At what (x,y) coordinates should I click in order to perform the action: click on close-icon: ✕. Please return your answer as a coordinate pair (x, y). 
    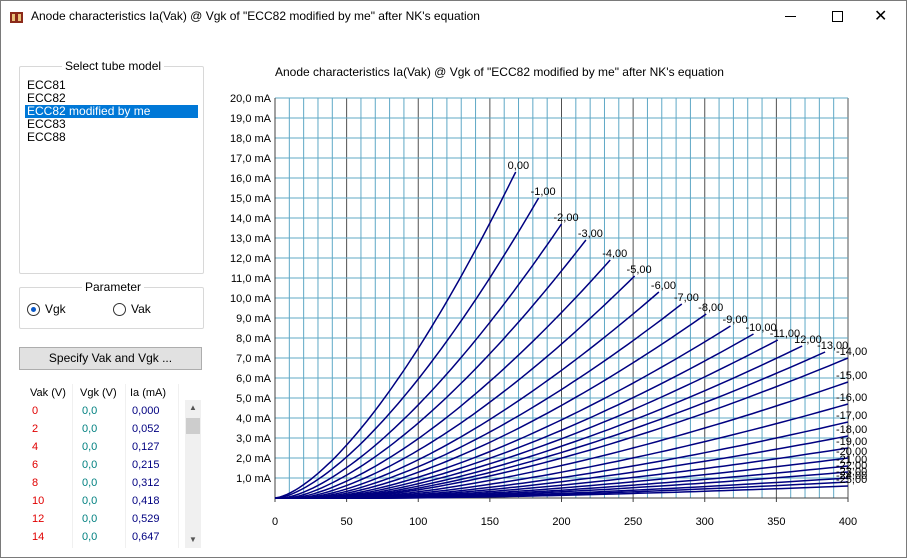
    Looking at the image, I should click on (881, 15).